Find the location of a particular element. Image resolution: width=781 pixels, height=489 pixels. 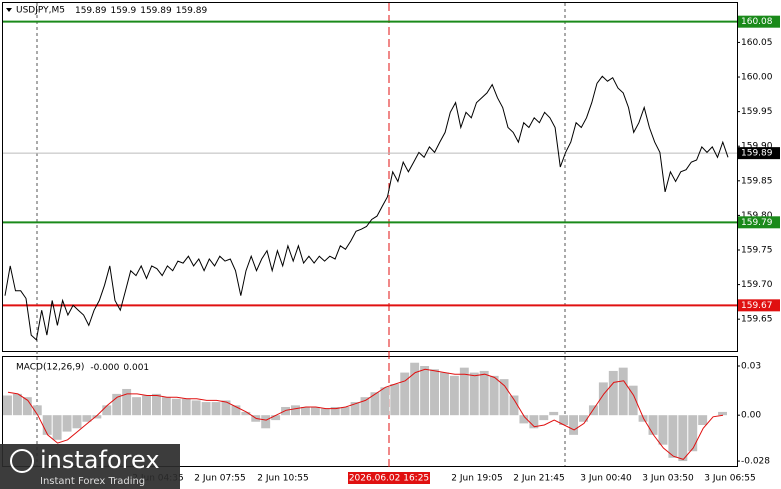

crosshair-tag is located at coordinates (389, 478).